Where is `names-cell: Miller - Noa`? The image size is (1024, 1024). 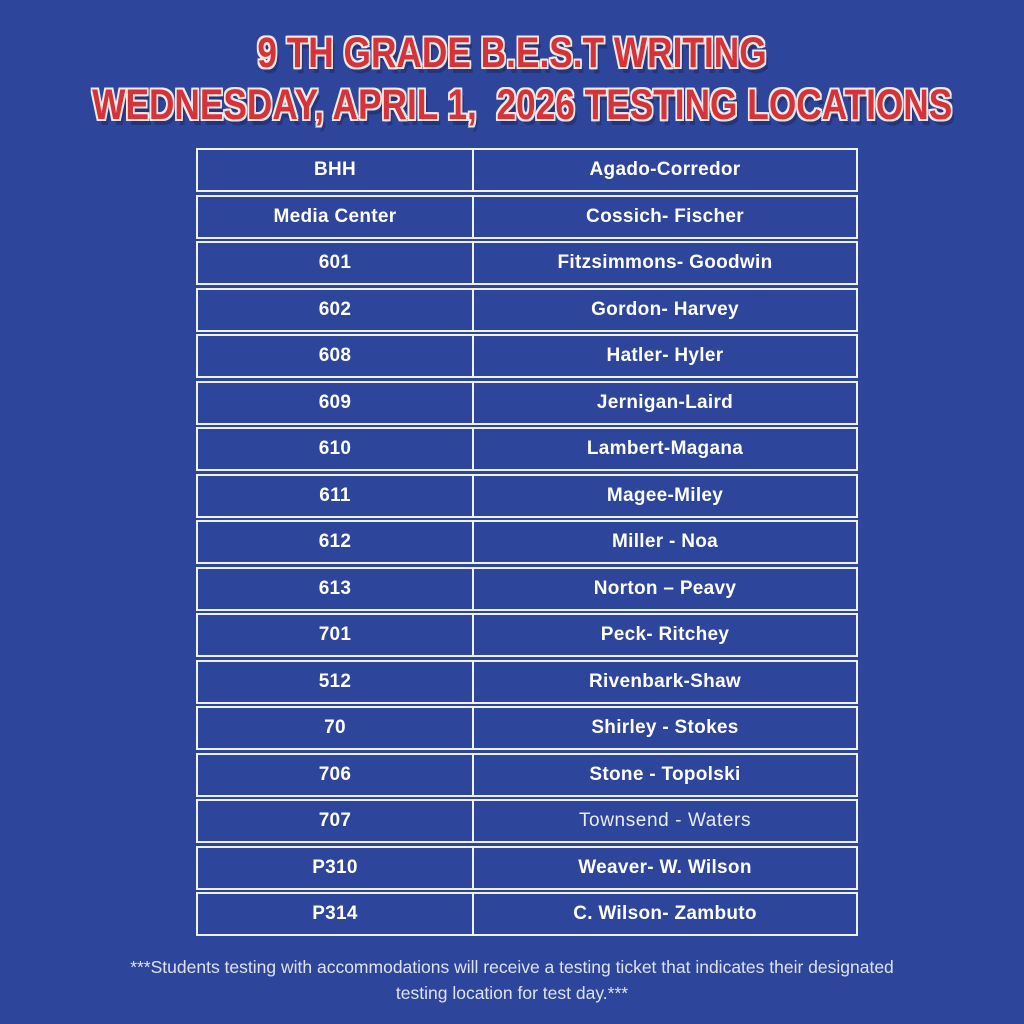
names-cell: Miller - Noa is located at coordinates (664, 542).